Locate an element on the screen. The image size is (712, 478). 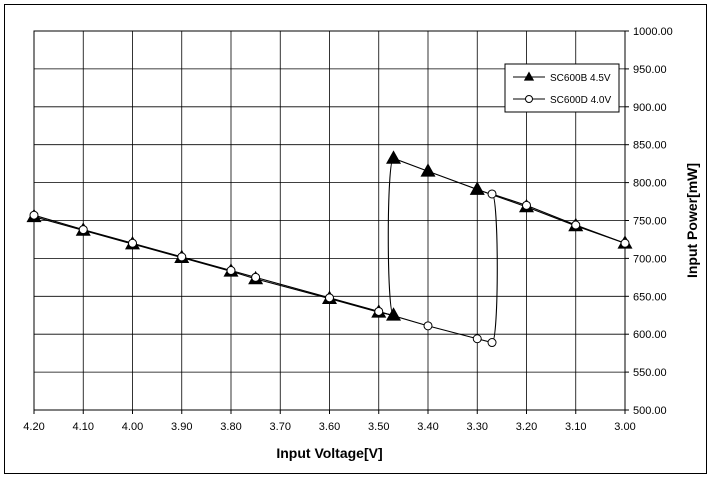
legend-marker-triangle is located at coordinates (529, 76).